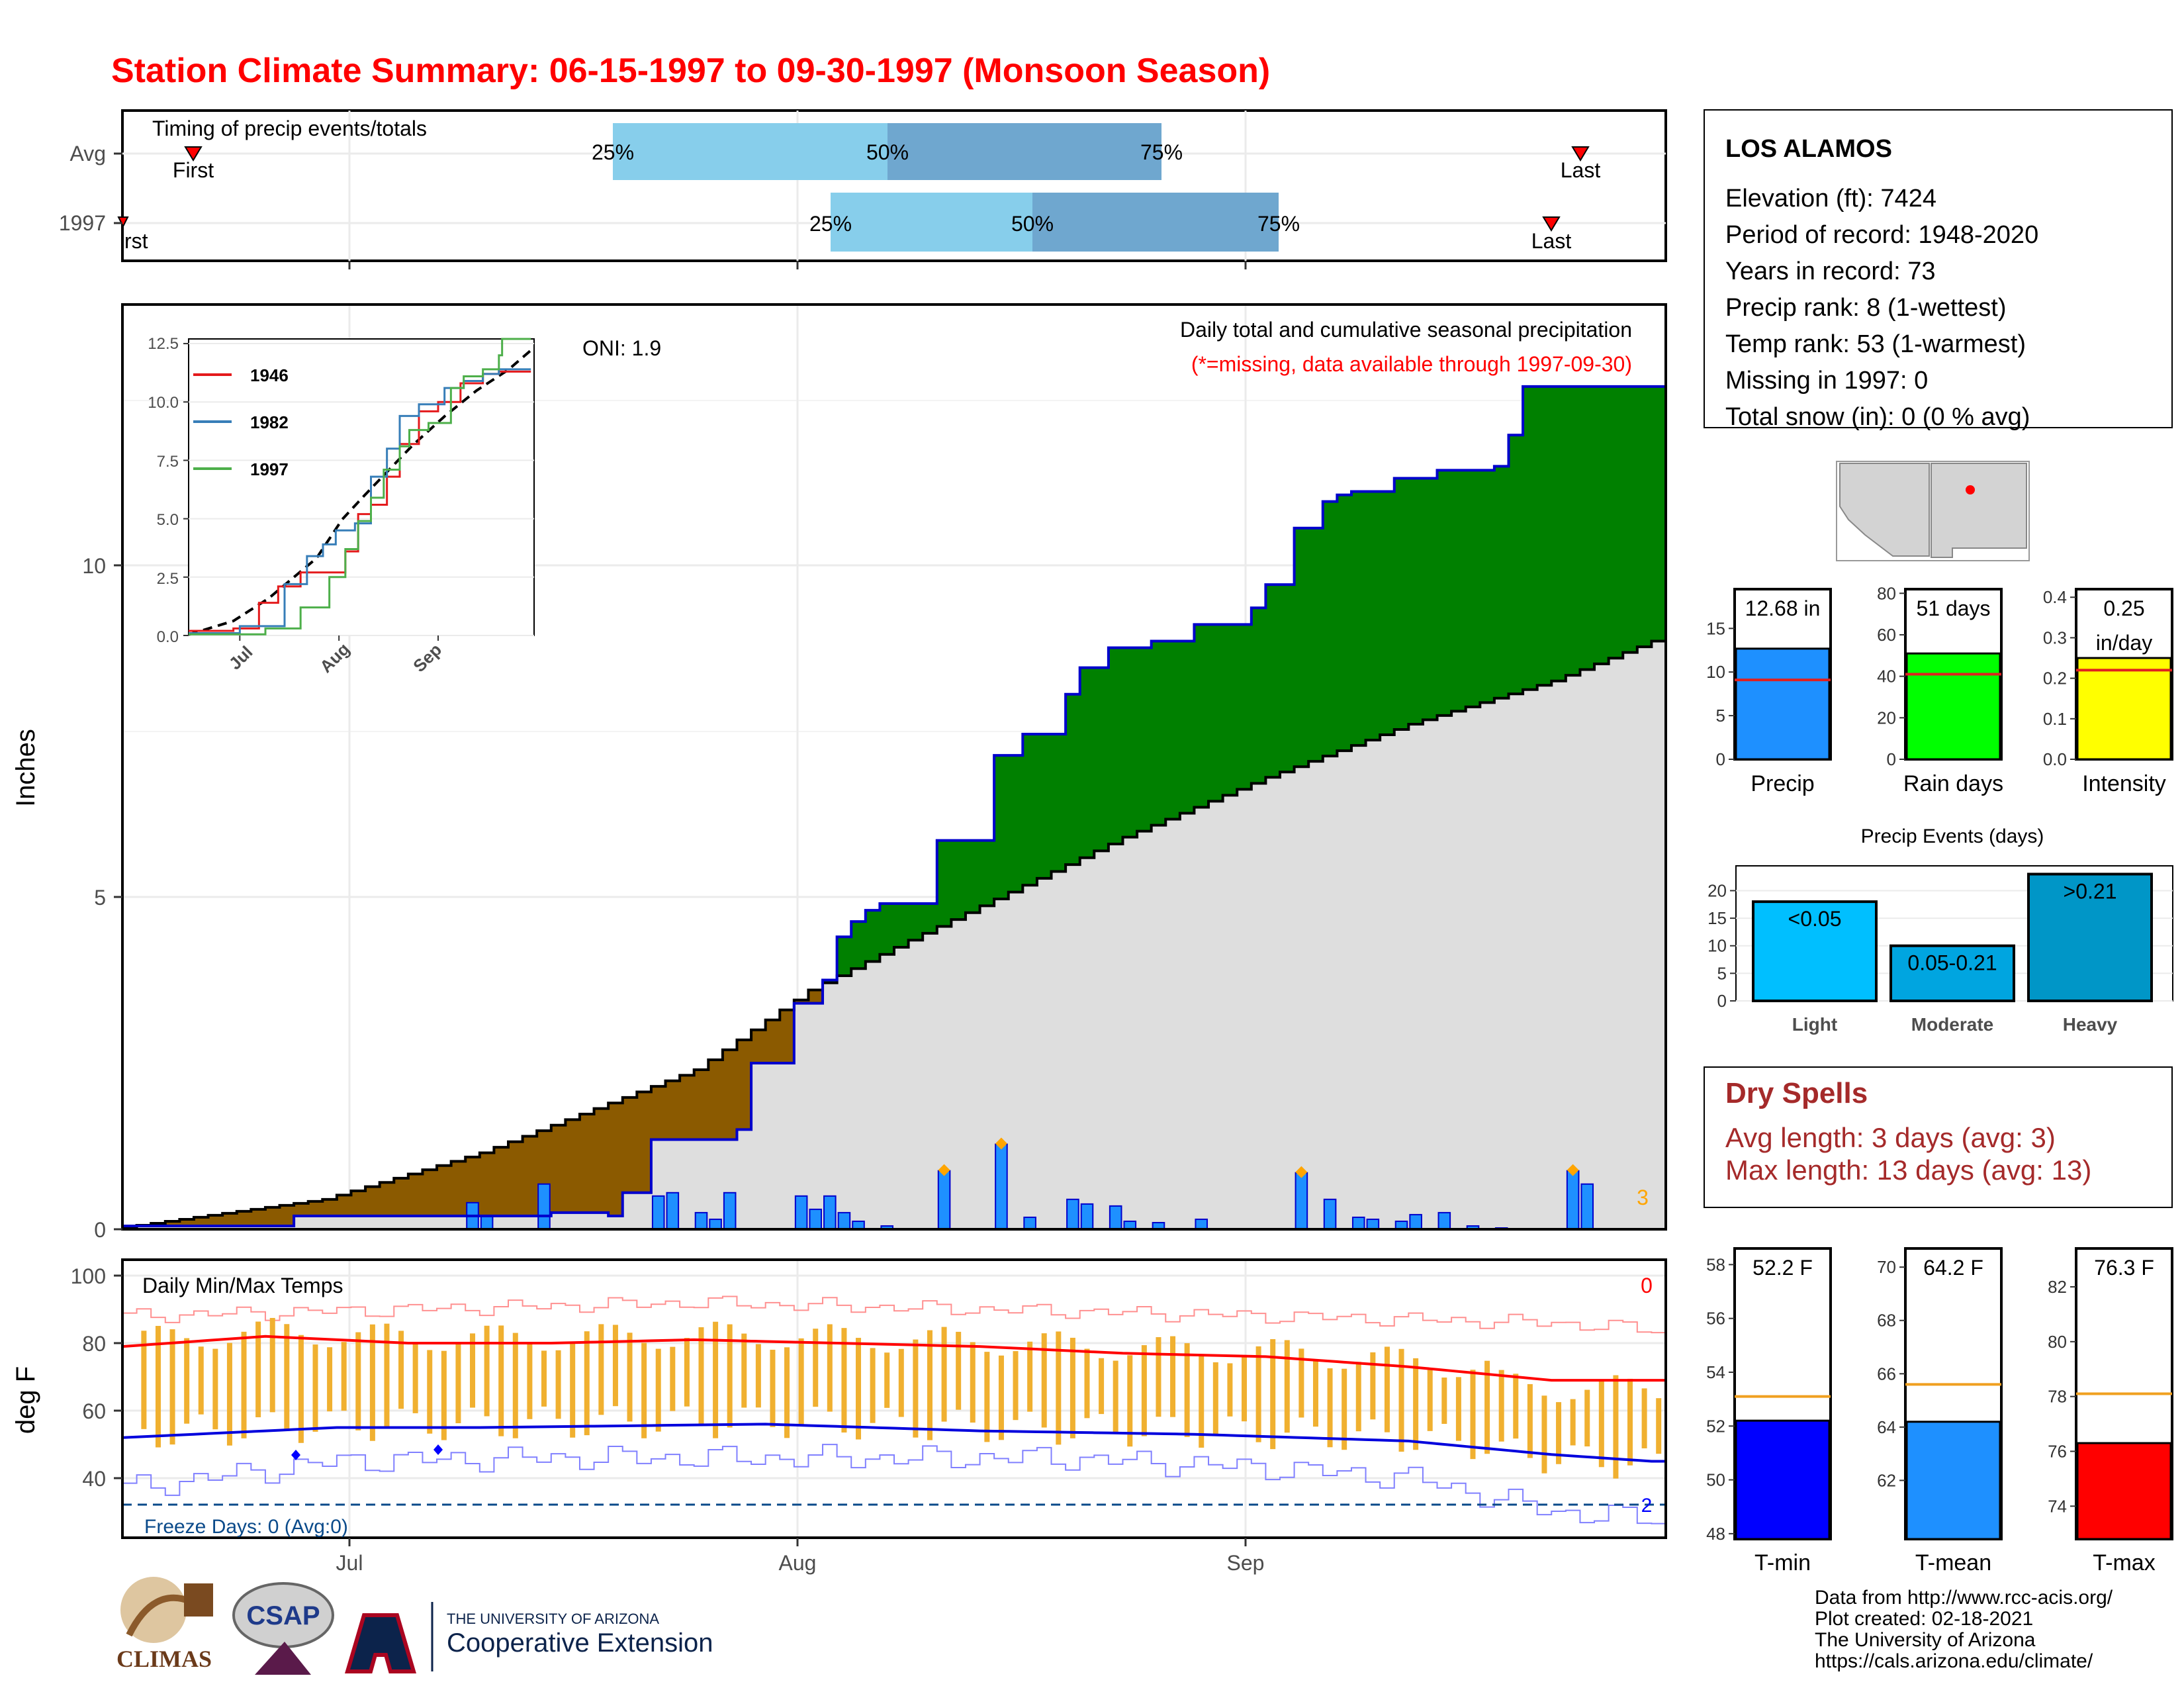  Describe the element at coordinates (1953, 783) in the screenshot. I see `mini-bar-label: Rain days` at that location.